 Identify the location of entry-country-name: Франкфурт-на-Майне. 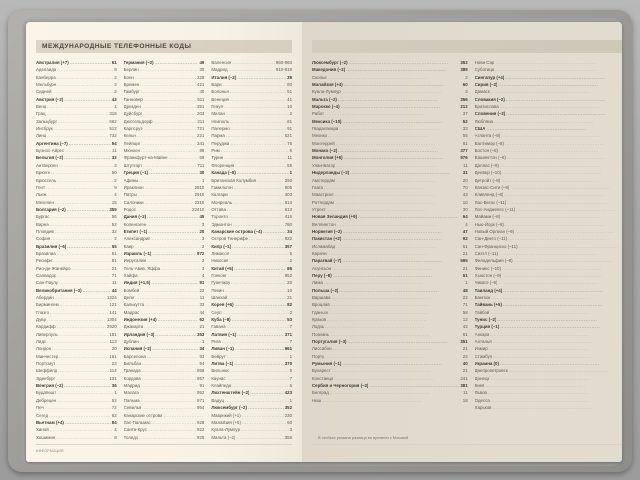
(145, 158).